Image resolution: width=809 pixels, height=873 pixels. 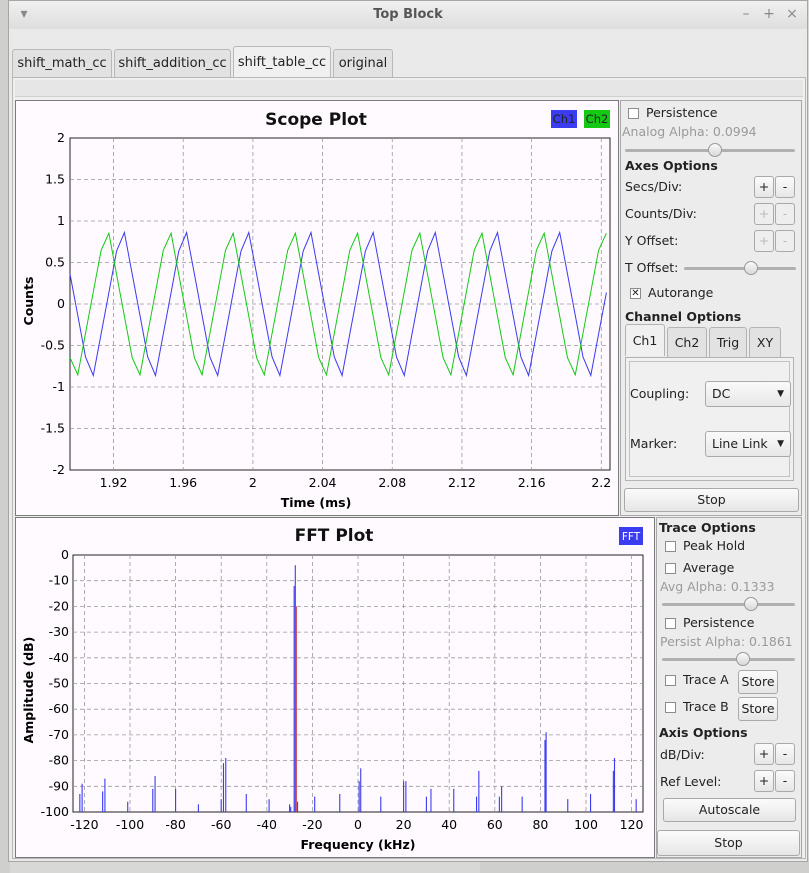 I want to click on average-checkbox, so click(x=670, y=568).